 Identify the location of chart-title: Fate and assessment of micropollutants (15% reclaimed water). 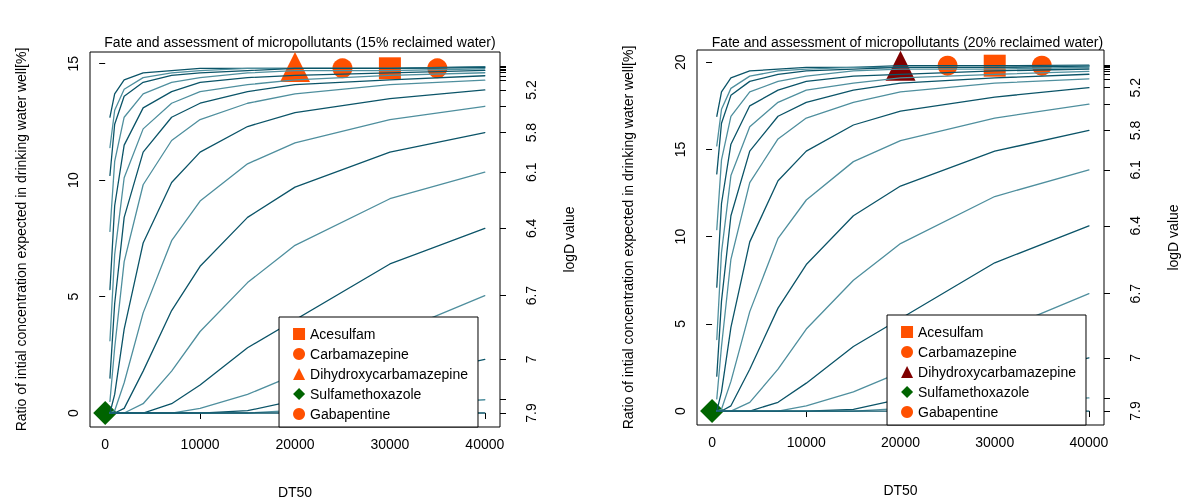
(300, 42).